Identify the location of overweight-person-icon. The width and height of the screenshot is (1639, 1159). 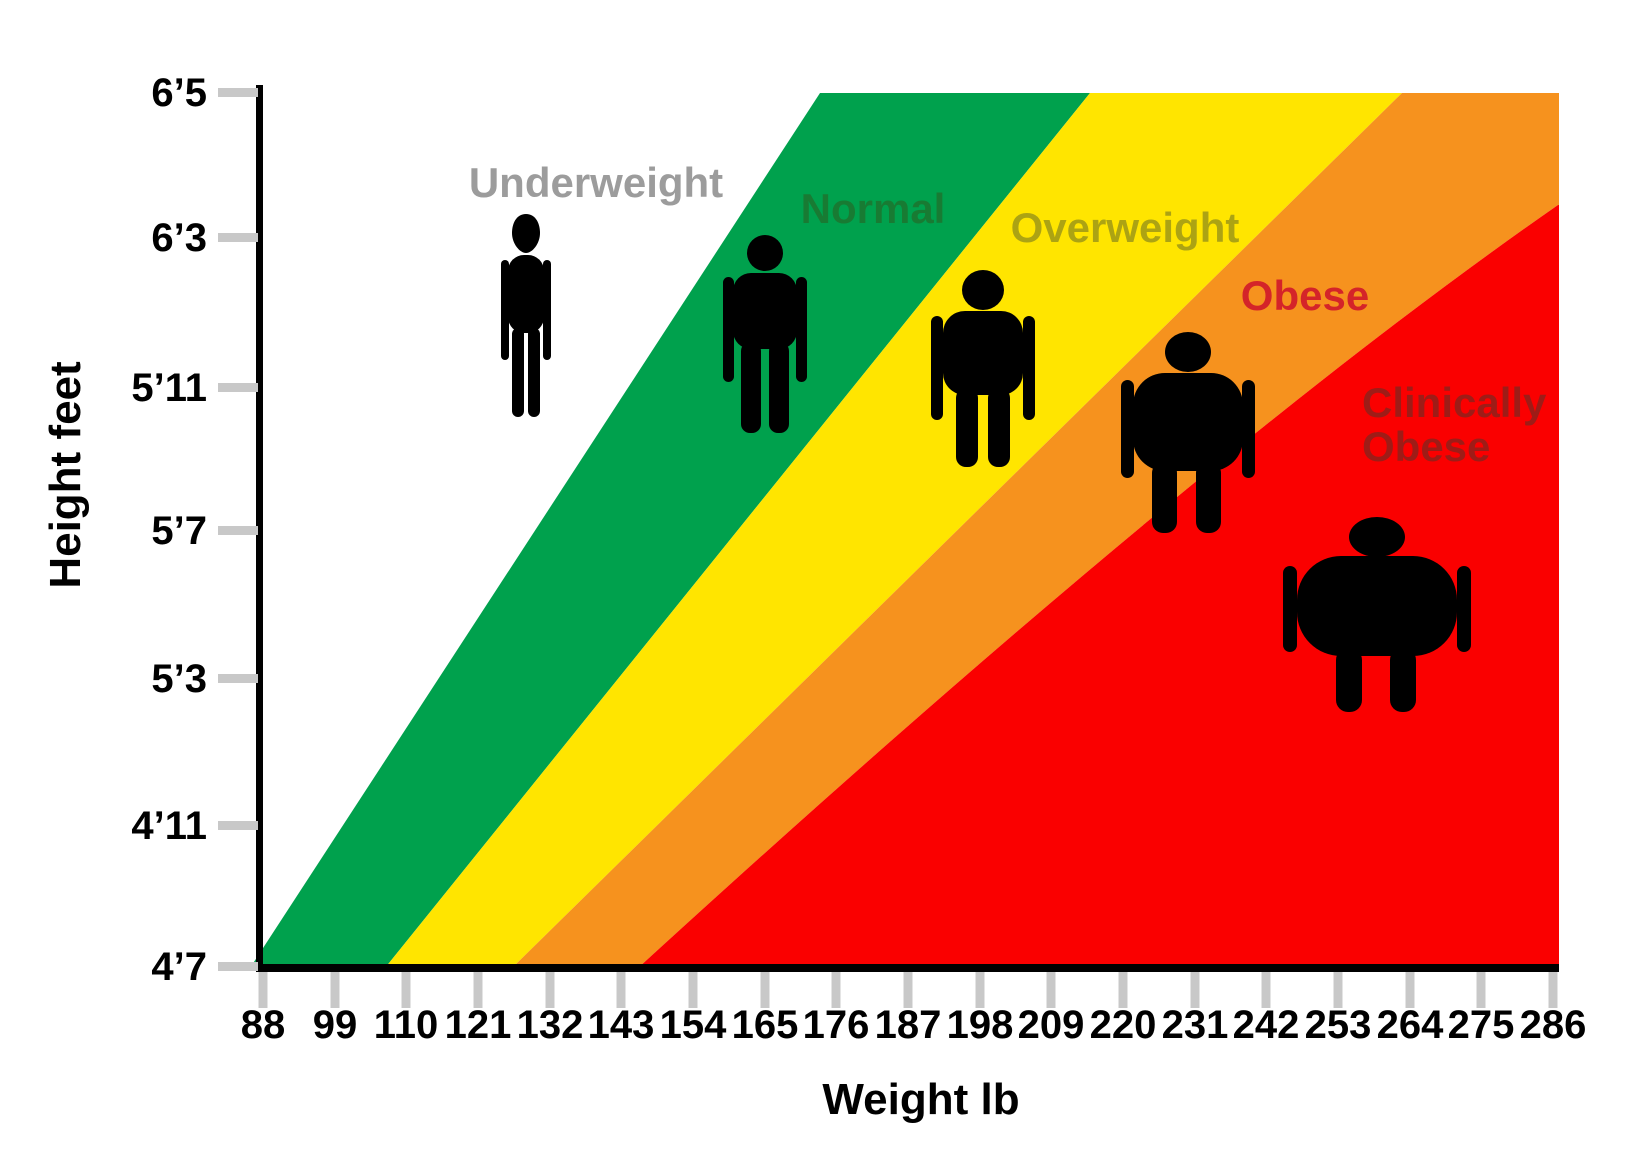
(983, 368).